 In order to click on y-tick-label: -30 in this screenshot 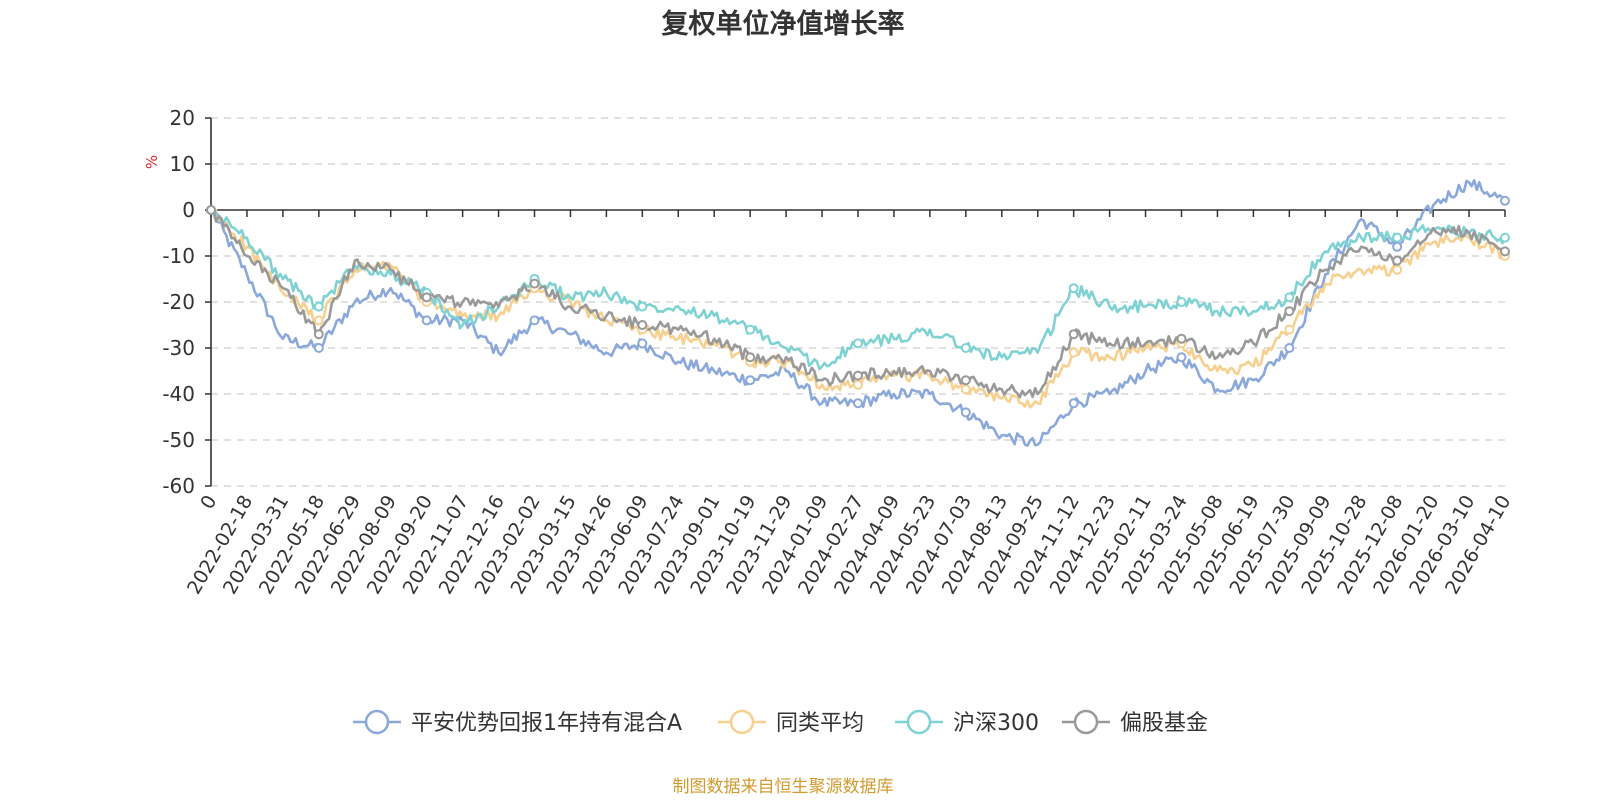, I will do `click(178, 348)`.